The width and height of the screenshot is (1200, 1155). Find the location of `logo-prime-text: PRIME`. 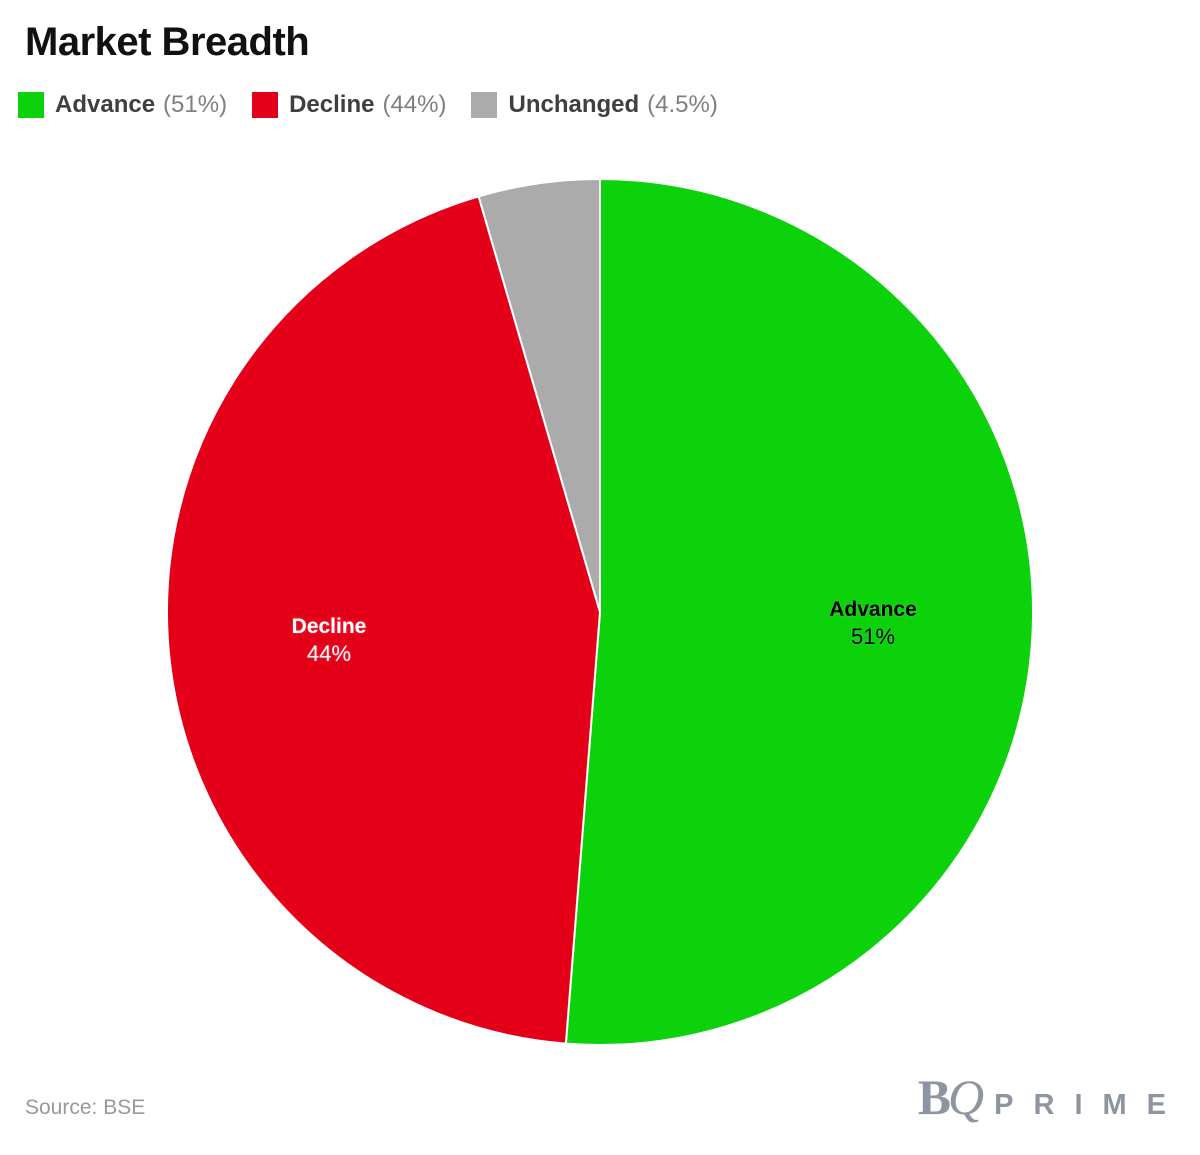

logo-prime-text: PRIME is located at coordinates (1090, 1105).